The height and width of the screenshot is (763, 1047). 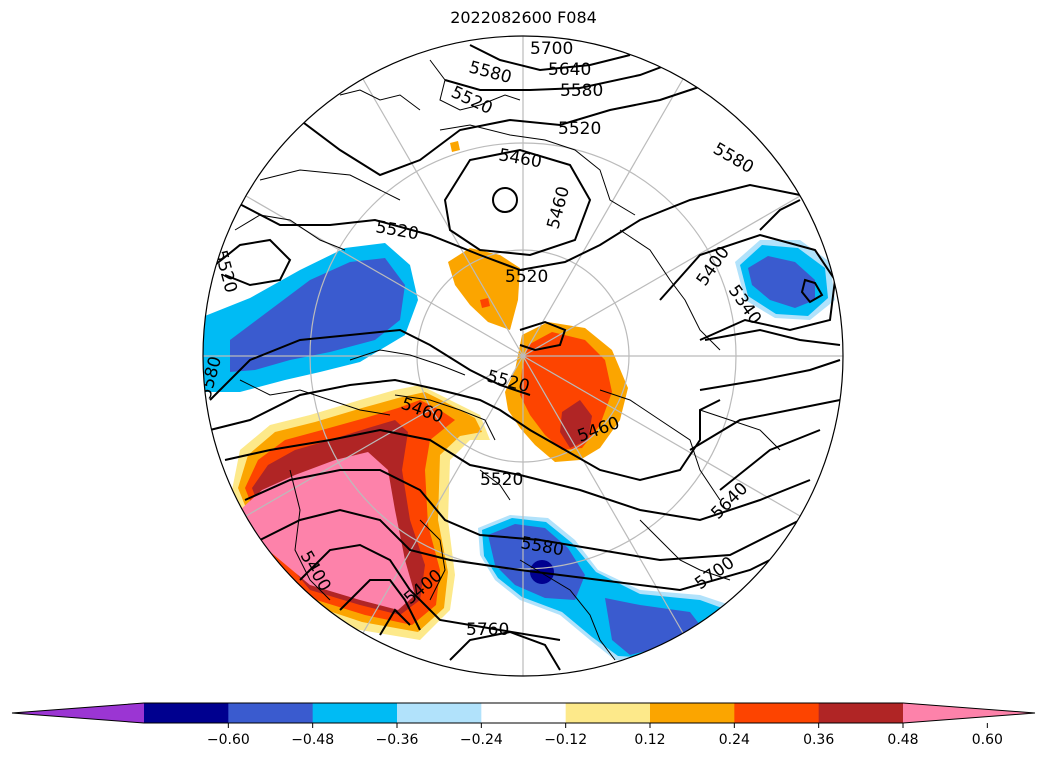 What do you see at coordinates (397, 740) in the screenshot?
I see `colorbar-tick-label: −0.36` at bounding box center [397, 740].